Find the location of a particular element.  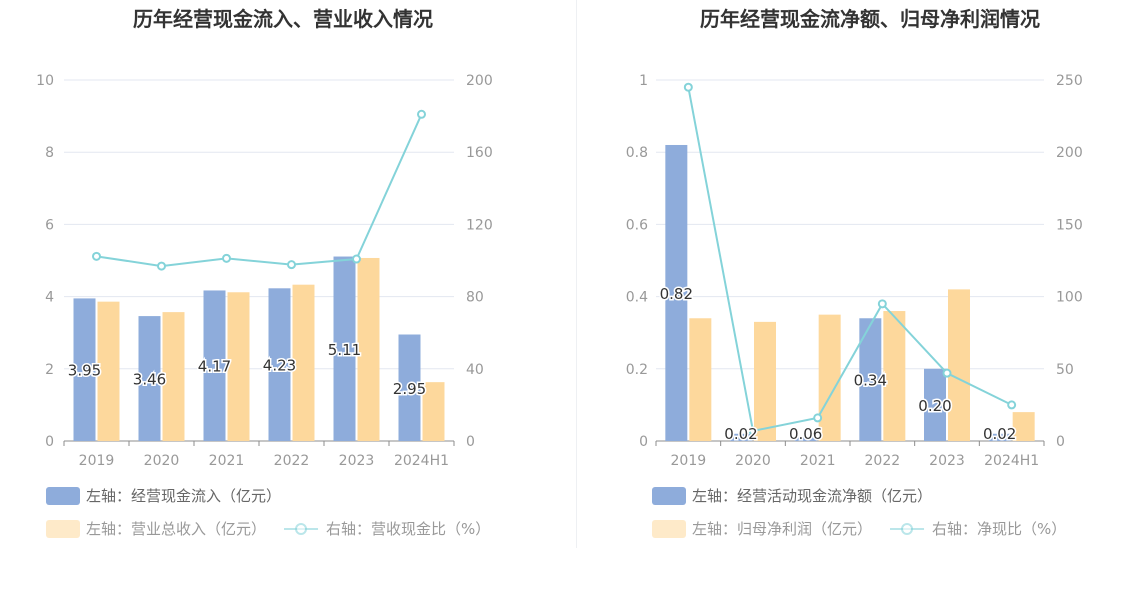

y-right-tick-label: 160 is located at coordinates (479, 153).